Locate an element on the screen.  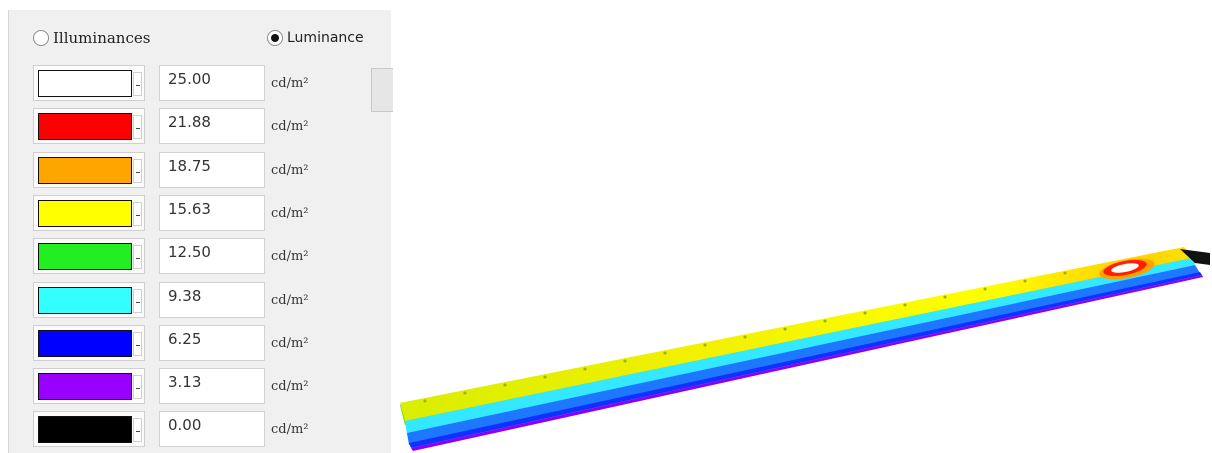
value-field: 6.25 is located at coordinates (212, 342).